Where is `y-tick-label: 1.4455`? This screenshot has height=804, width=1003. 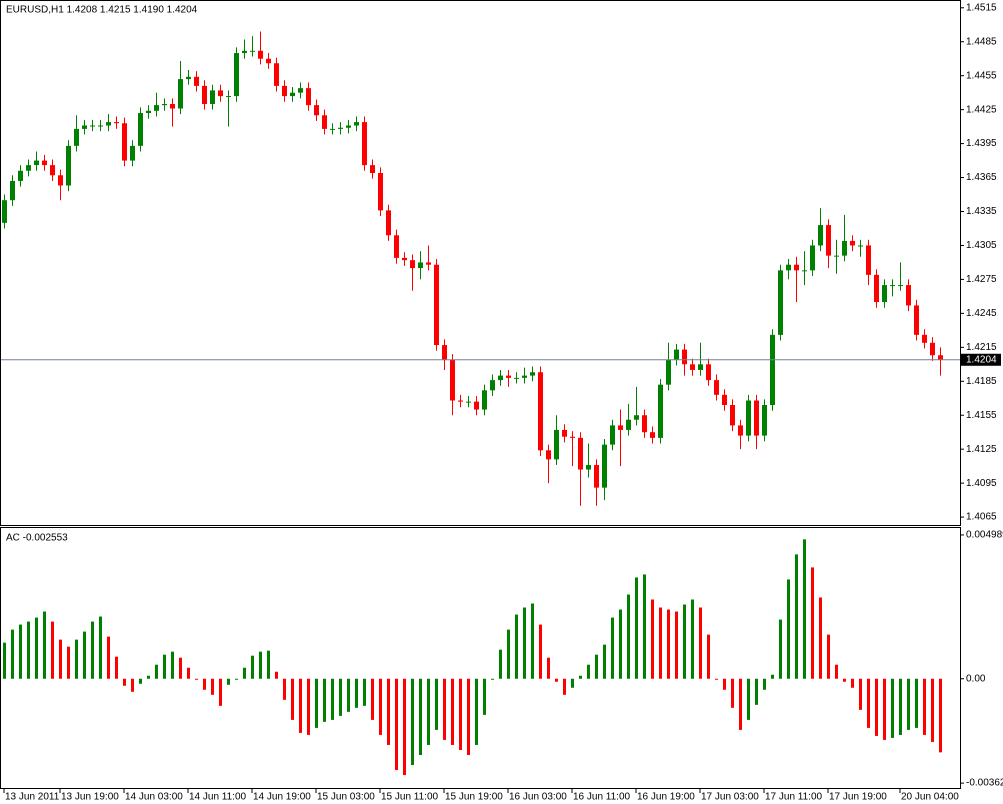
y-tick-label: 1.4455 is located at coordinates (981, 75).